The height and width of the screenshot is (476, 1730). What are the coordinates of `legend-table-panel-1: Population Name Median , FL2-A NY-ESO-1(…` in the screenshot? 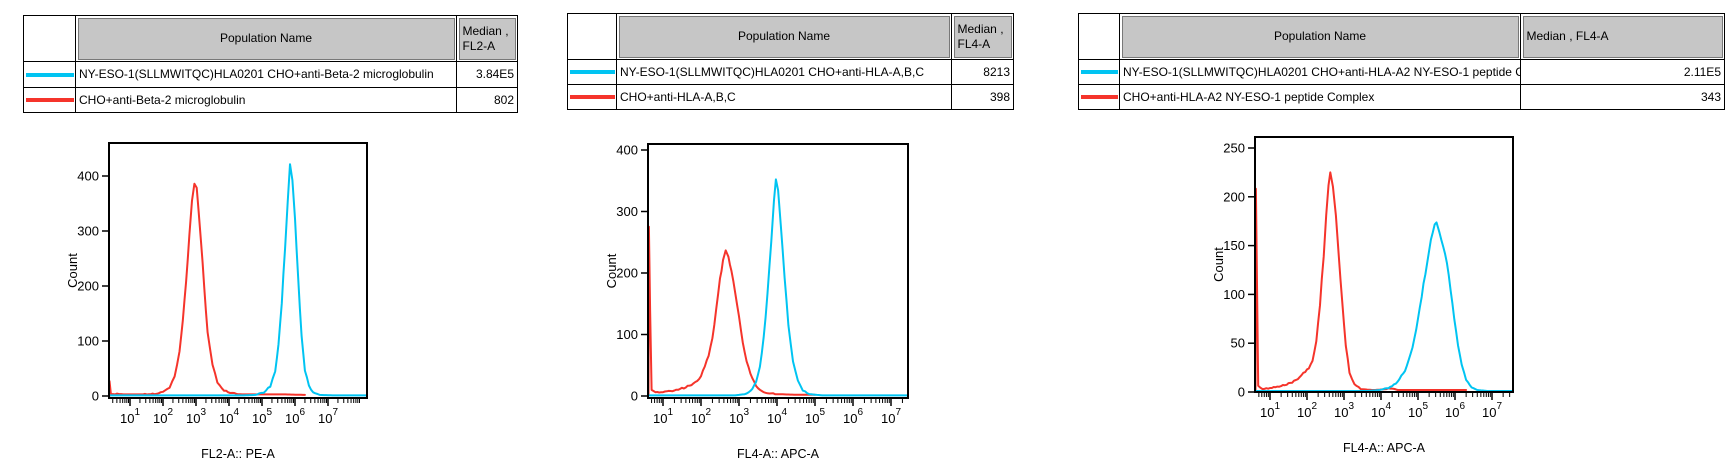 It's located at (270, 64).